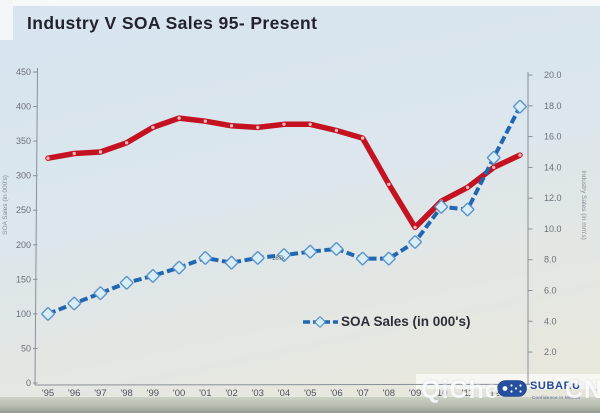 Image resolution: width=600 pixels, height=413 pixels. Describe the element at coordinates (310, 393) in the screenshot. I see `x-axis-label: '05` at that location.